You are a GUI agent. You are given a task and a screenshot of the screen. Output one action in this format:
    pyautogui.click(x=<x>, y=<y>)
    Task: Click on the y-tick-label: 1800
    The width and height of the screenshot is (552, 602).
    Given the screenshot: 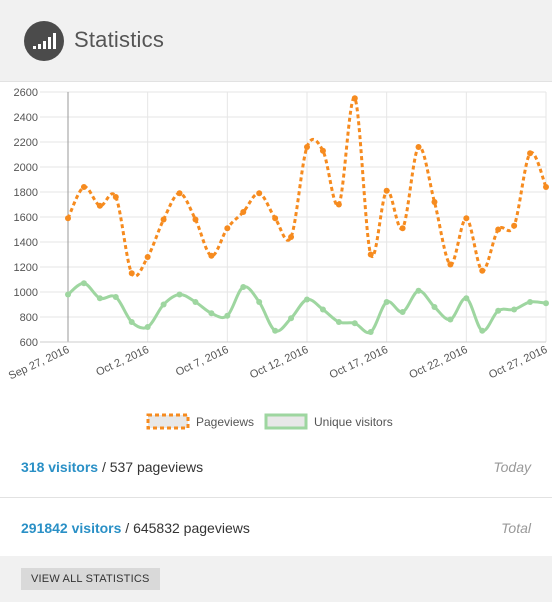 What is the action you would take?
    pyautogui.click(x=26, y=193)
    